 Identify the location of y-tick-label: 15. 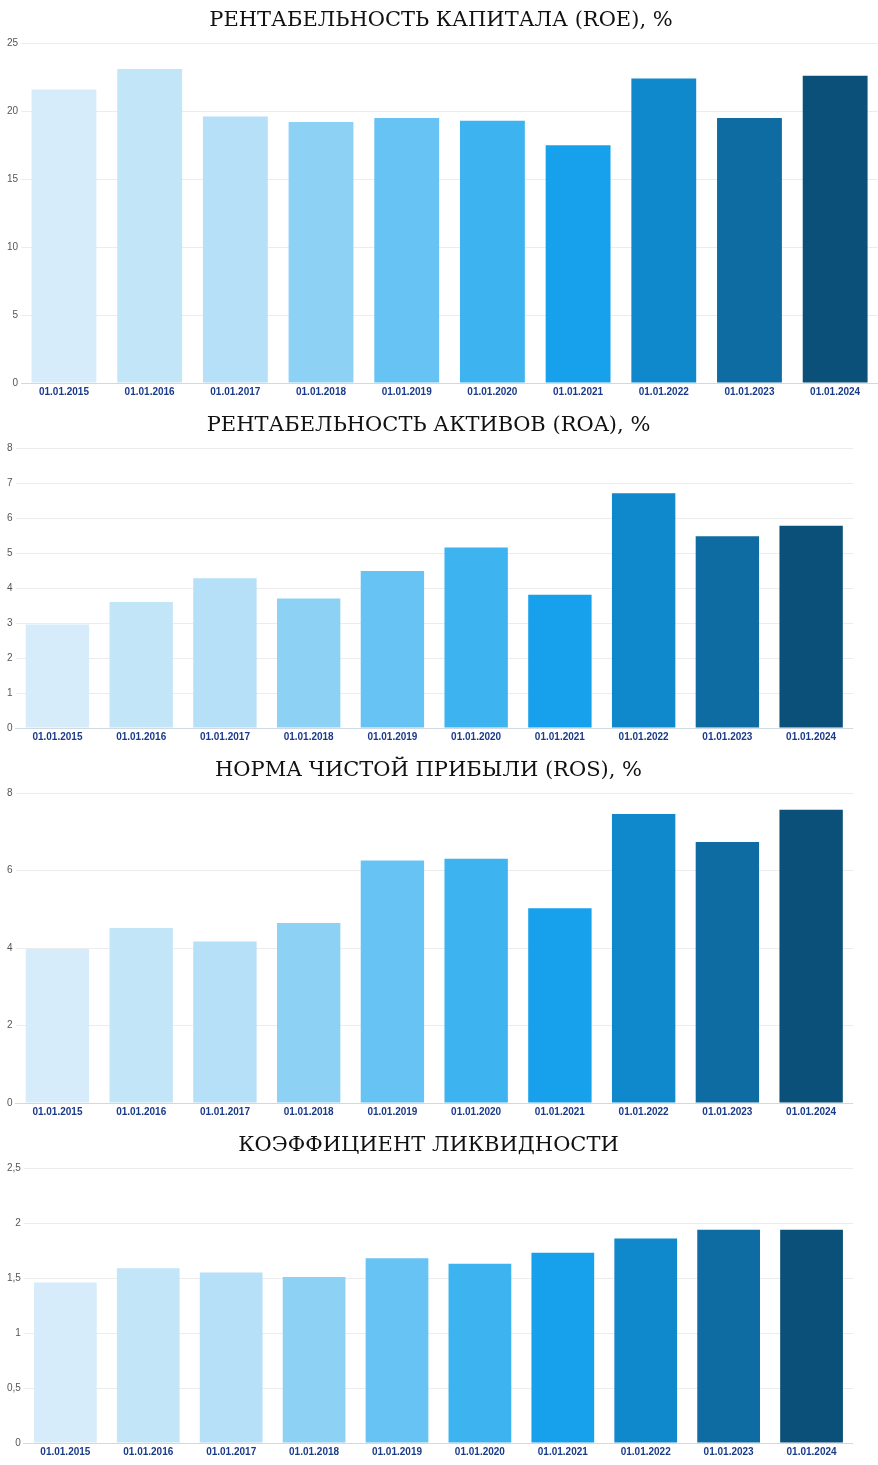
(13, 178).